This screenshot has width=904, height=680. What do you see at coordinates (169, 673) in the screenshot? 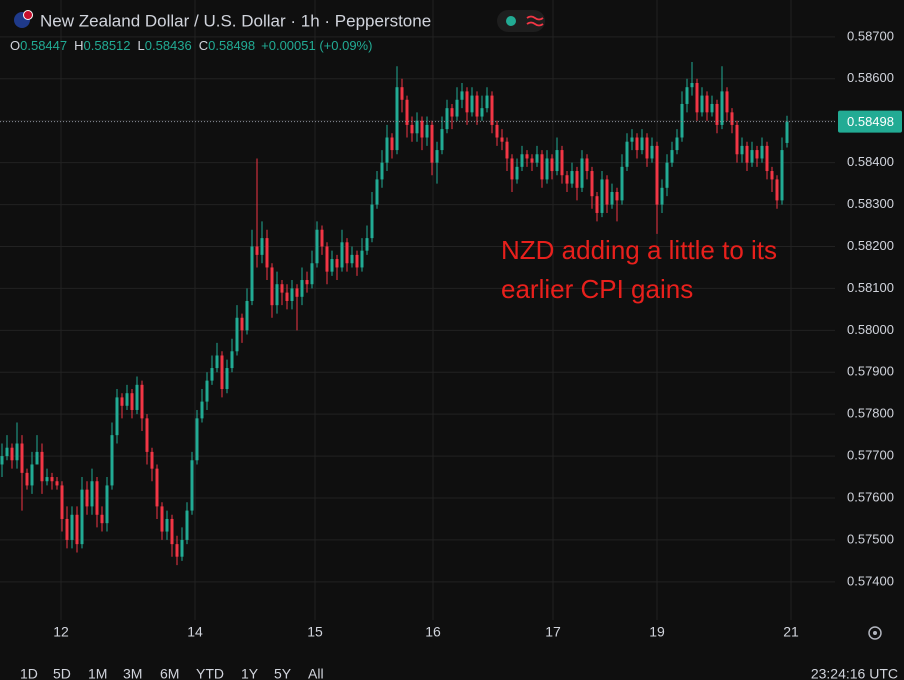
I see `range-button: 6M` at bounding box center [169, 673].